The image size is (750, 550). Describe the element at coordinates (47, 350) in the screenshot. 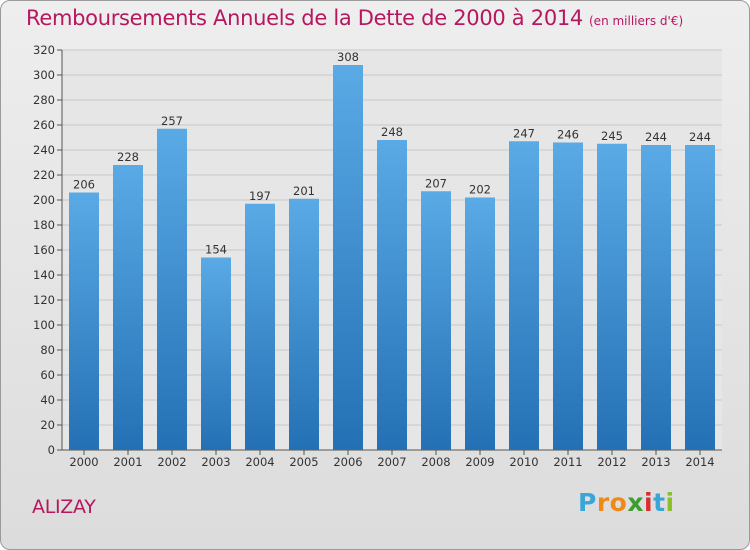

I see `y-tick-label: 80` at that location.